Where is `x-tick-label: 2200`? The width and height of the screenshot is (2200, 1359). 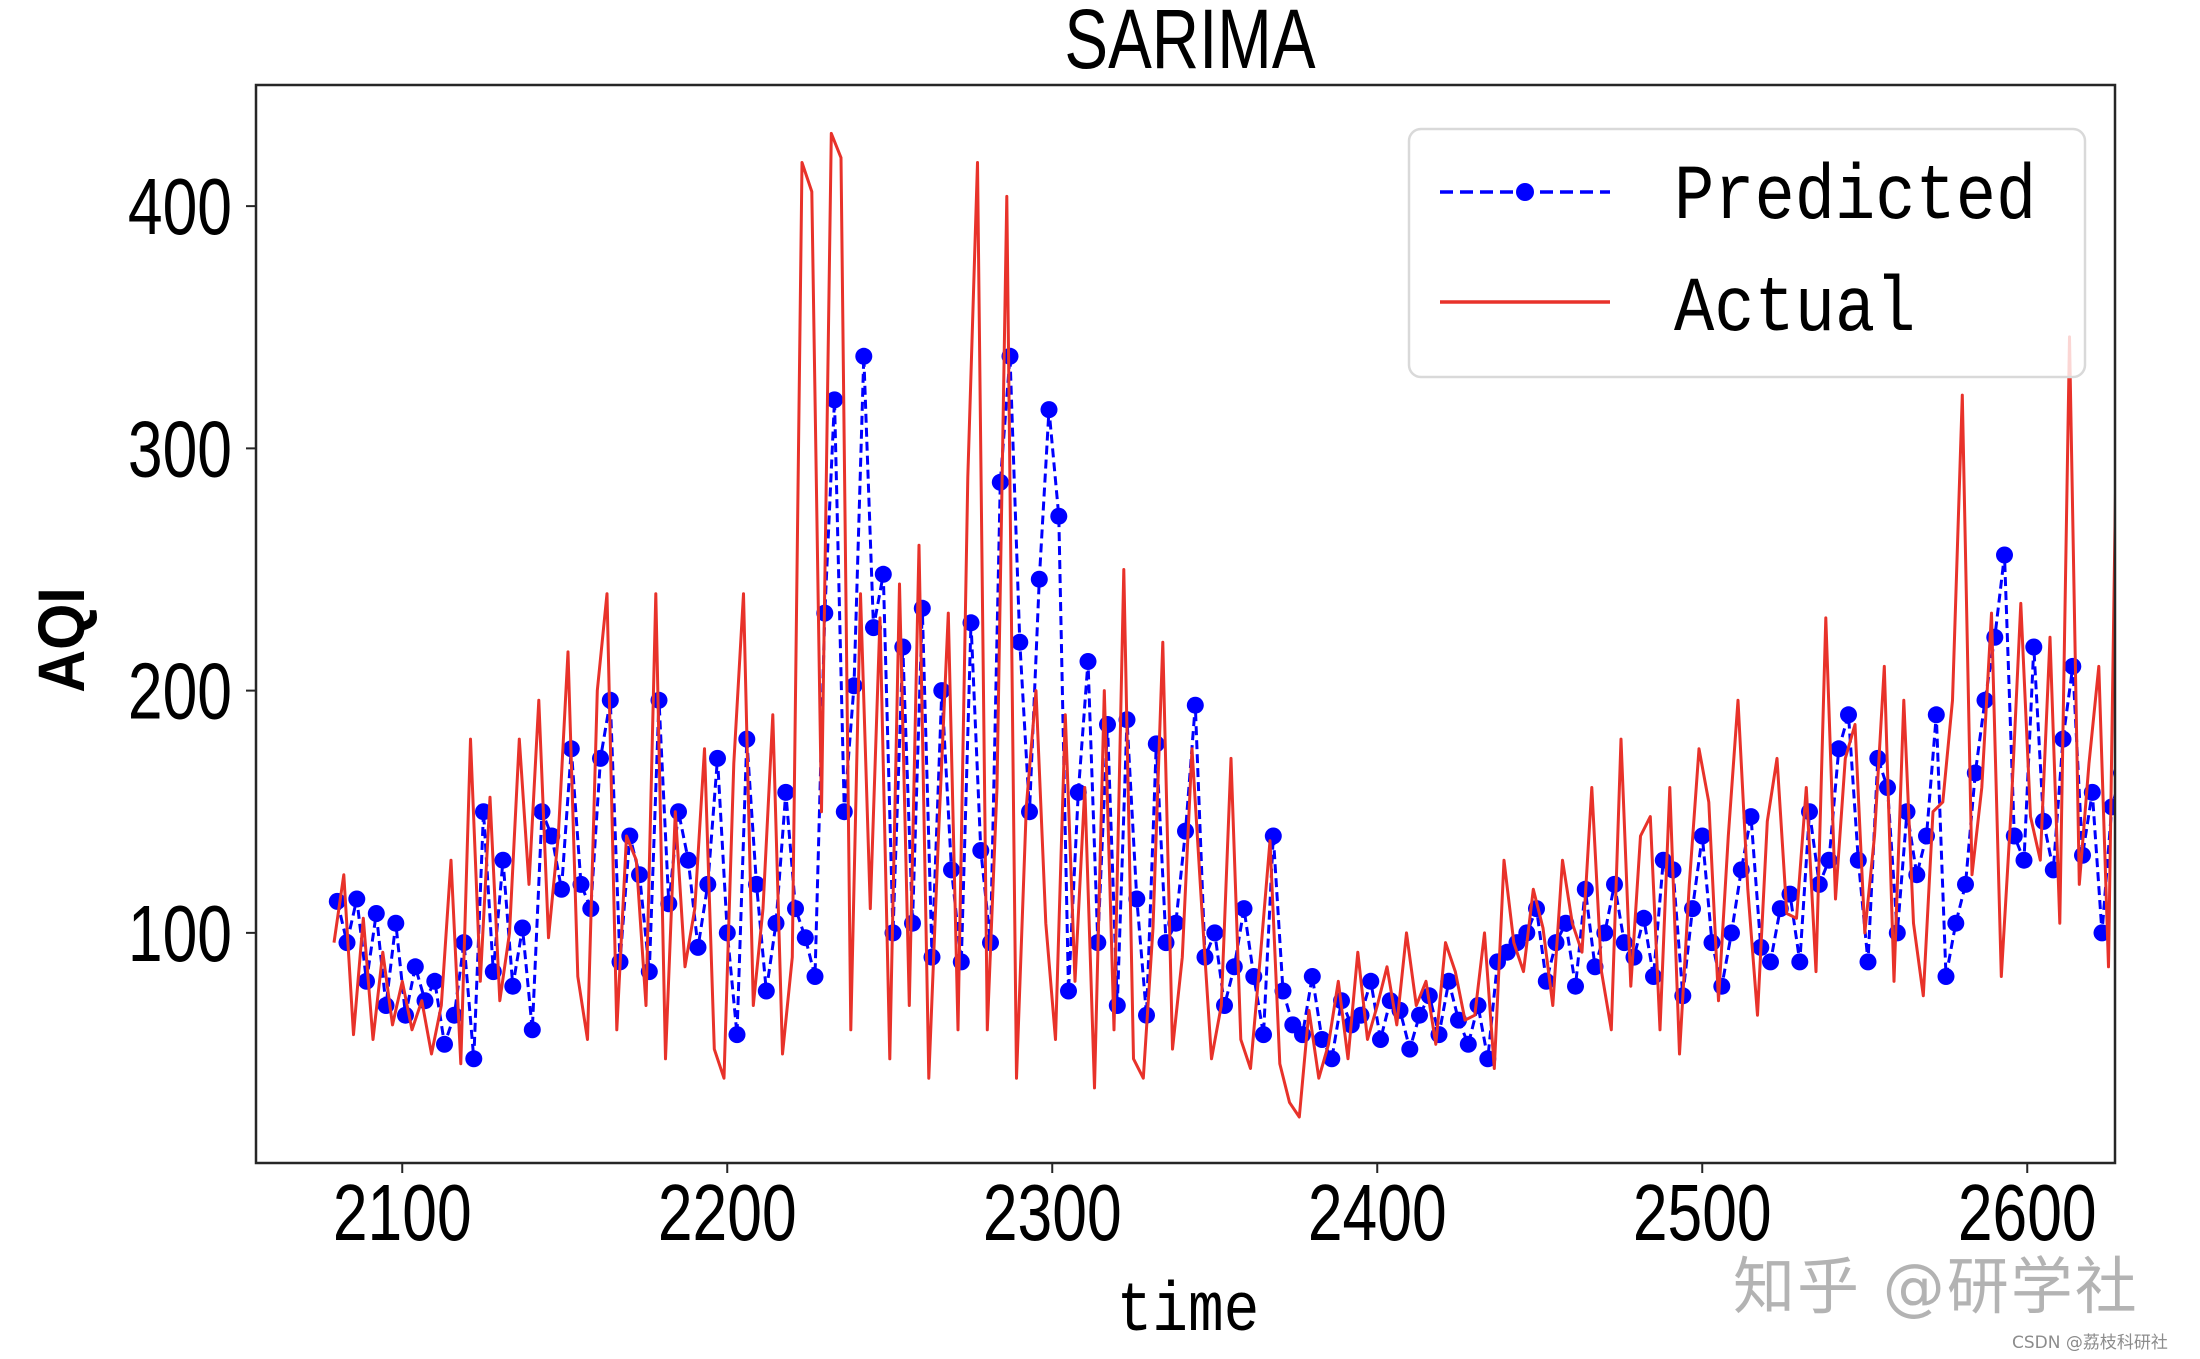
x-tick-label: 2200 is located at coordinates (727, 1213).